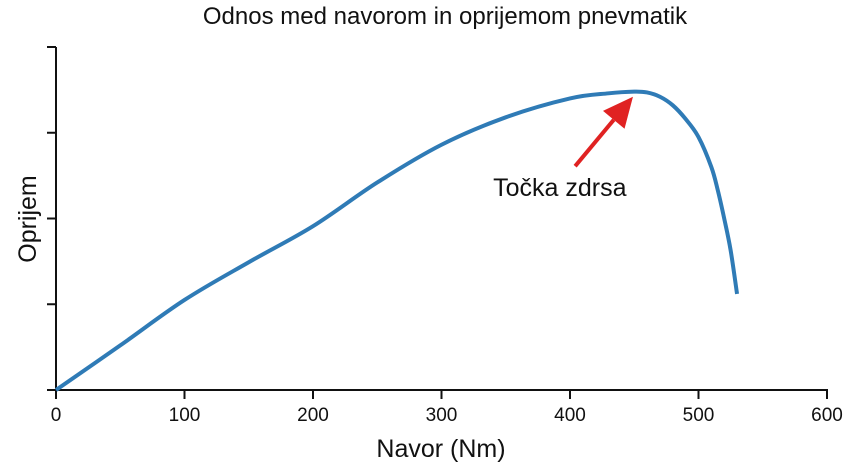 The image size is (850, 463). Describe the element at coordinates (56, 415) in the screenshot. I see `x-tick-label: 0` at that location.